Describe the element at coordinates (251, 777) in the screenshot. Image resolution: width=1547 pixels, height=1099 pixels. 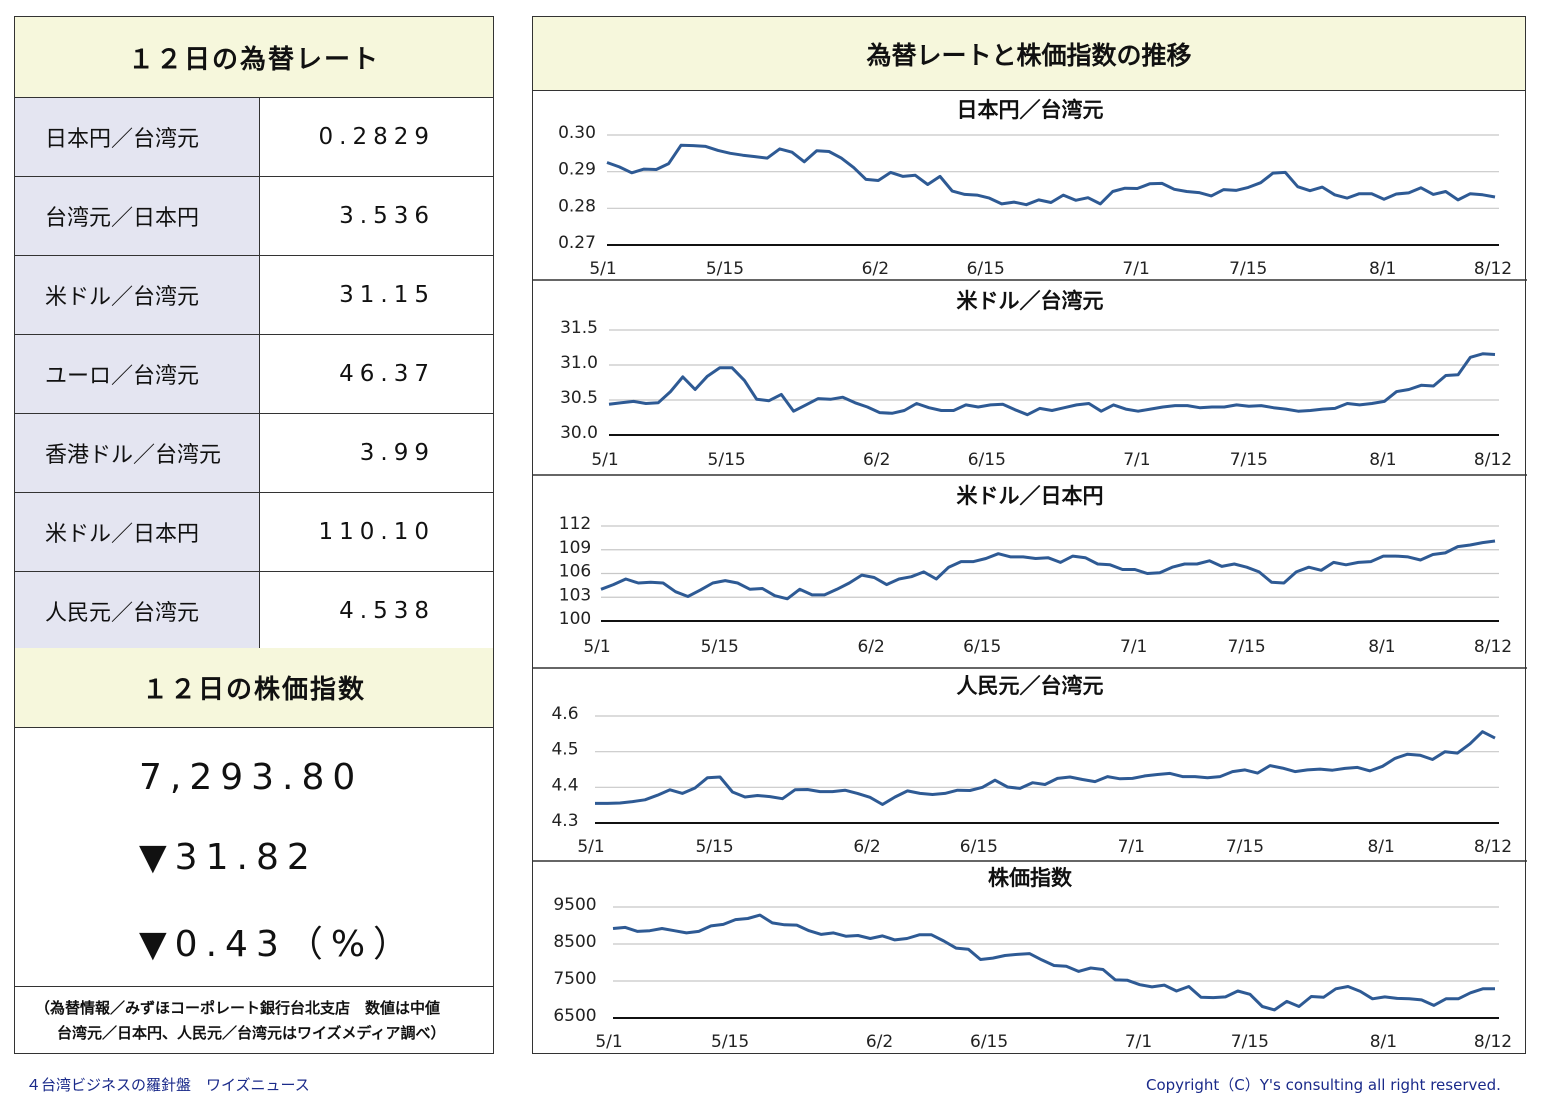
I see `stock-value: 7,293.80` at that location.